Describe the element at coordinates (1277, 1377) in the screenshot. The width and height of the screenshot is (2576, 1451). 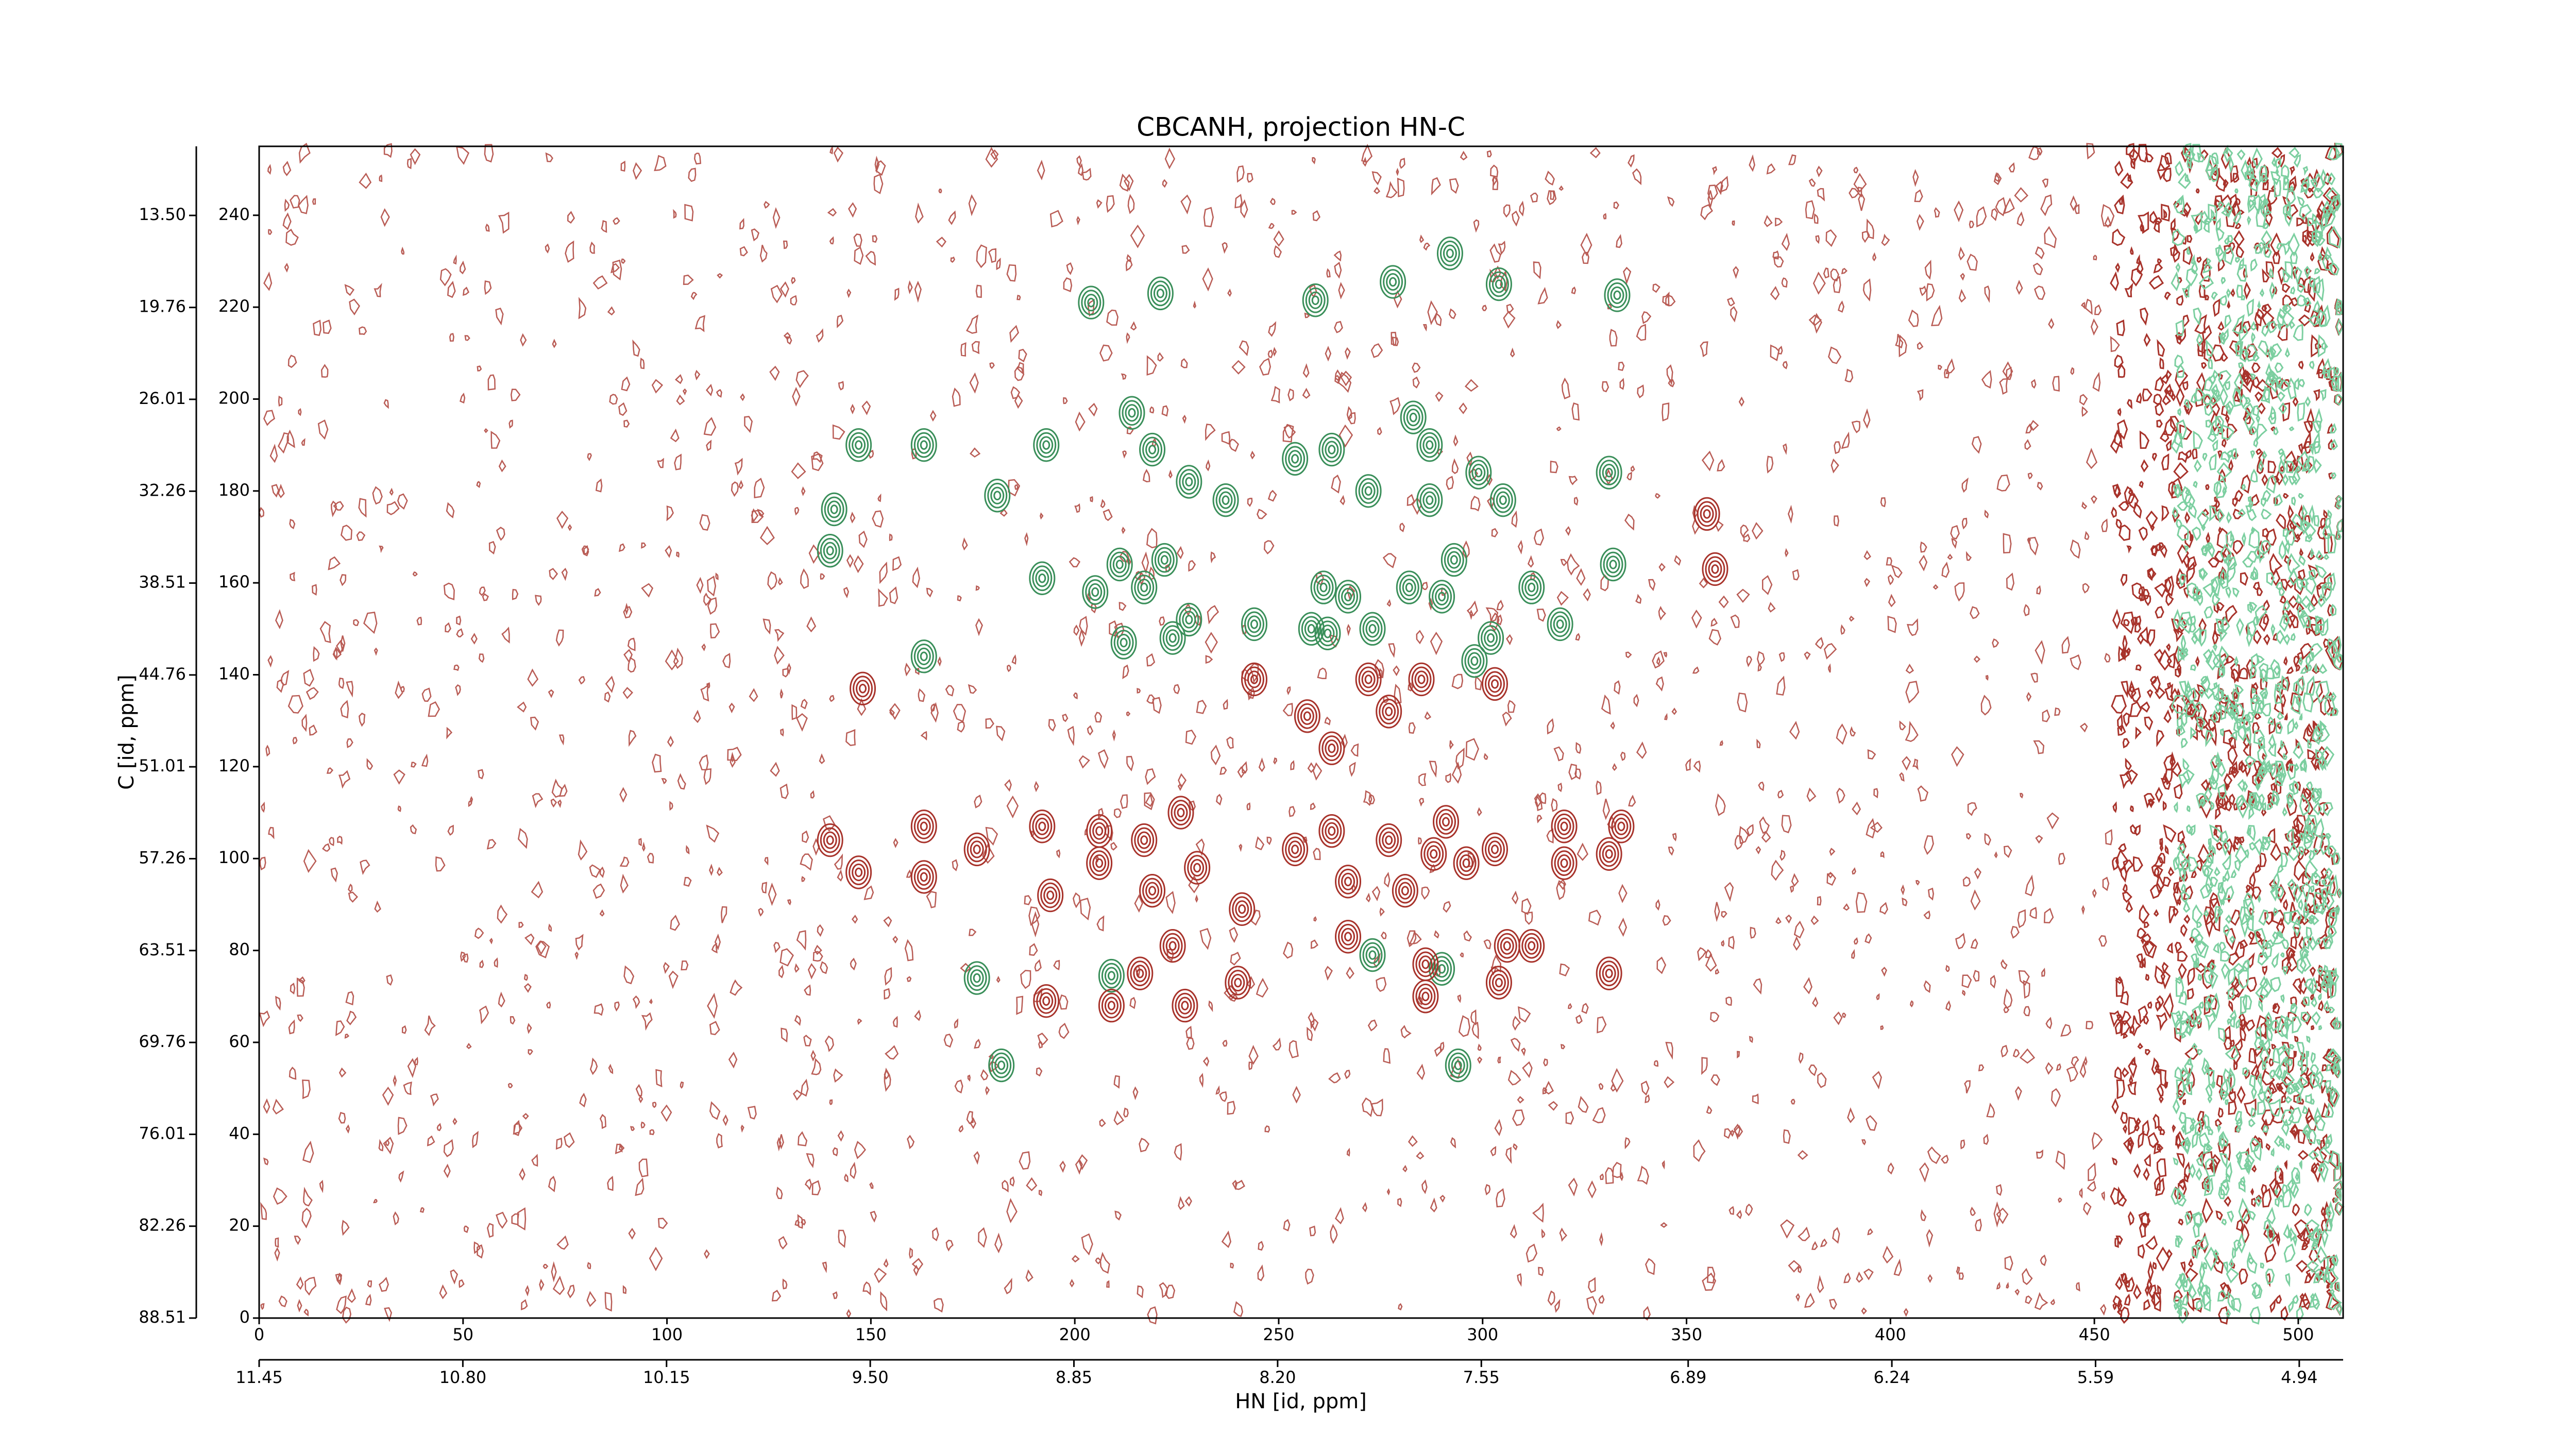
I see `x2-tick-label: 8.20` at that location.